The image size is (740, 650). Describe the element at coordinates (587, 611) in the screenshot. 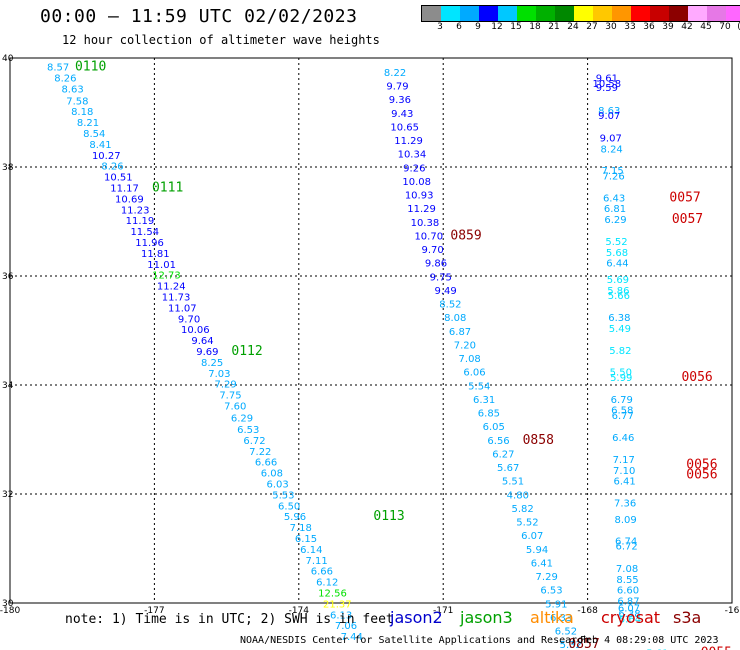

I see `x-tick-label: -168` at that location.